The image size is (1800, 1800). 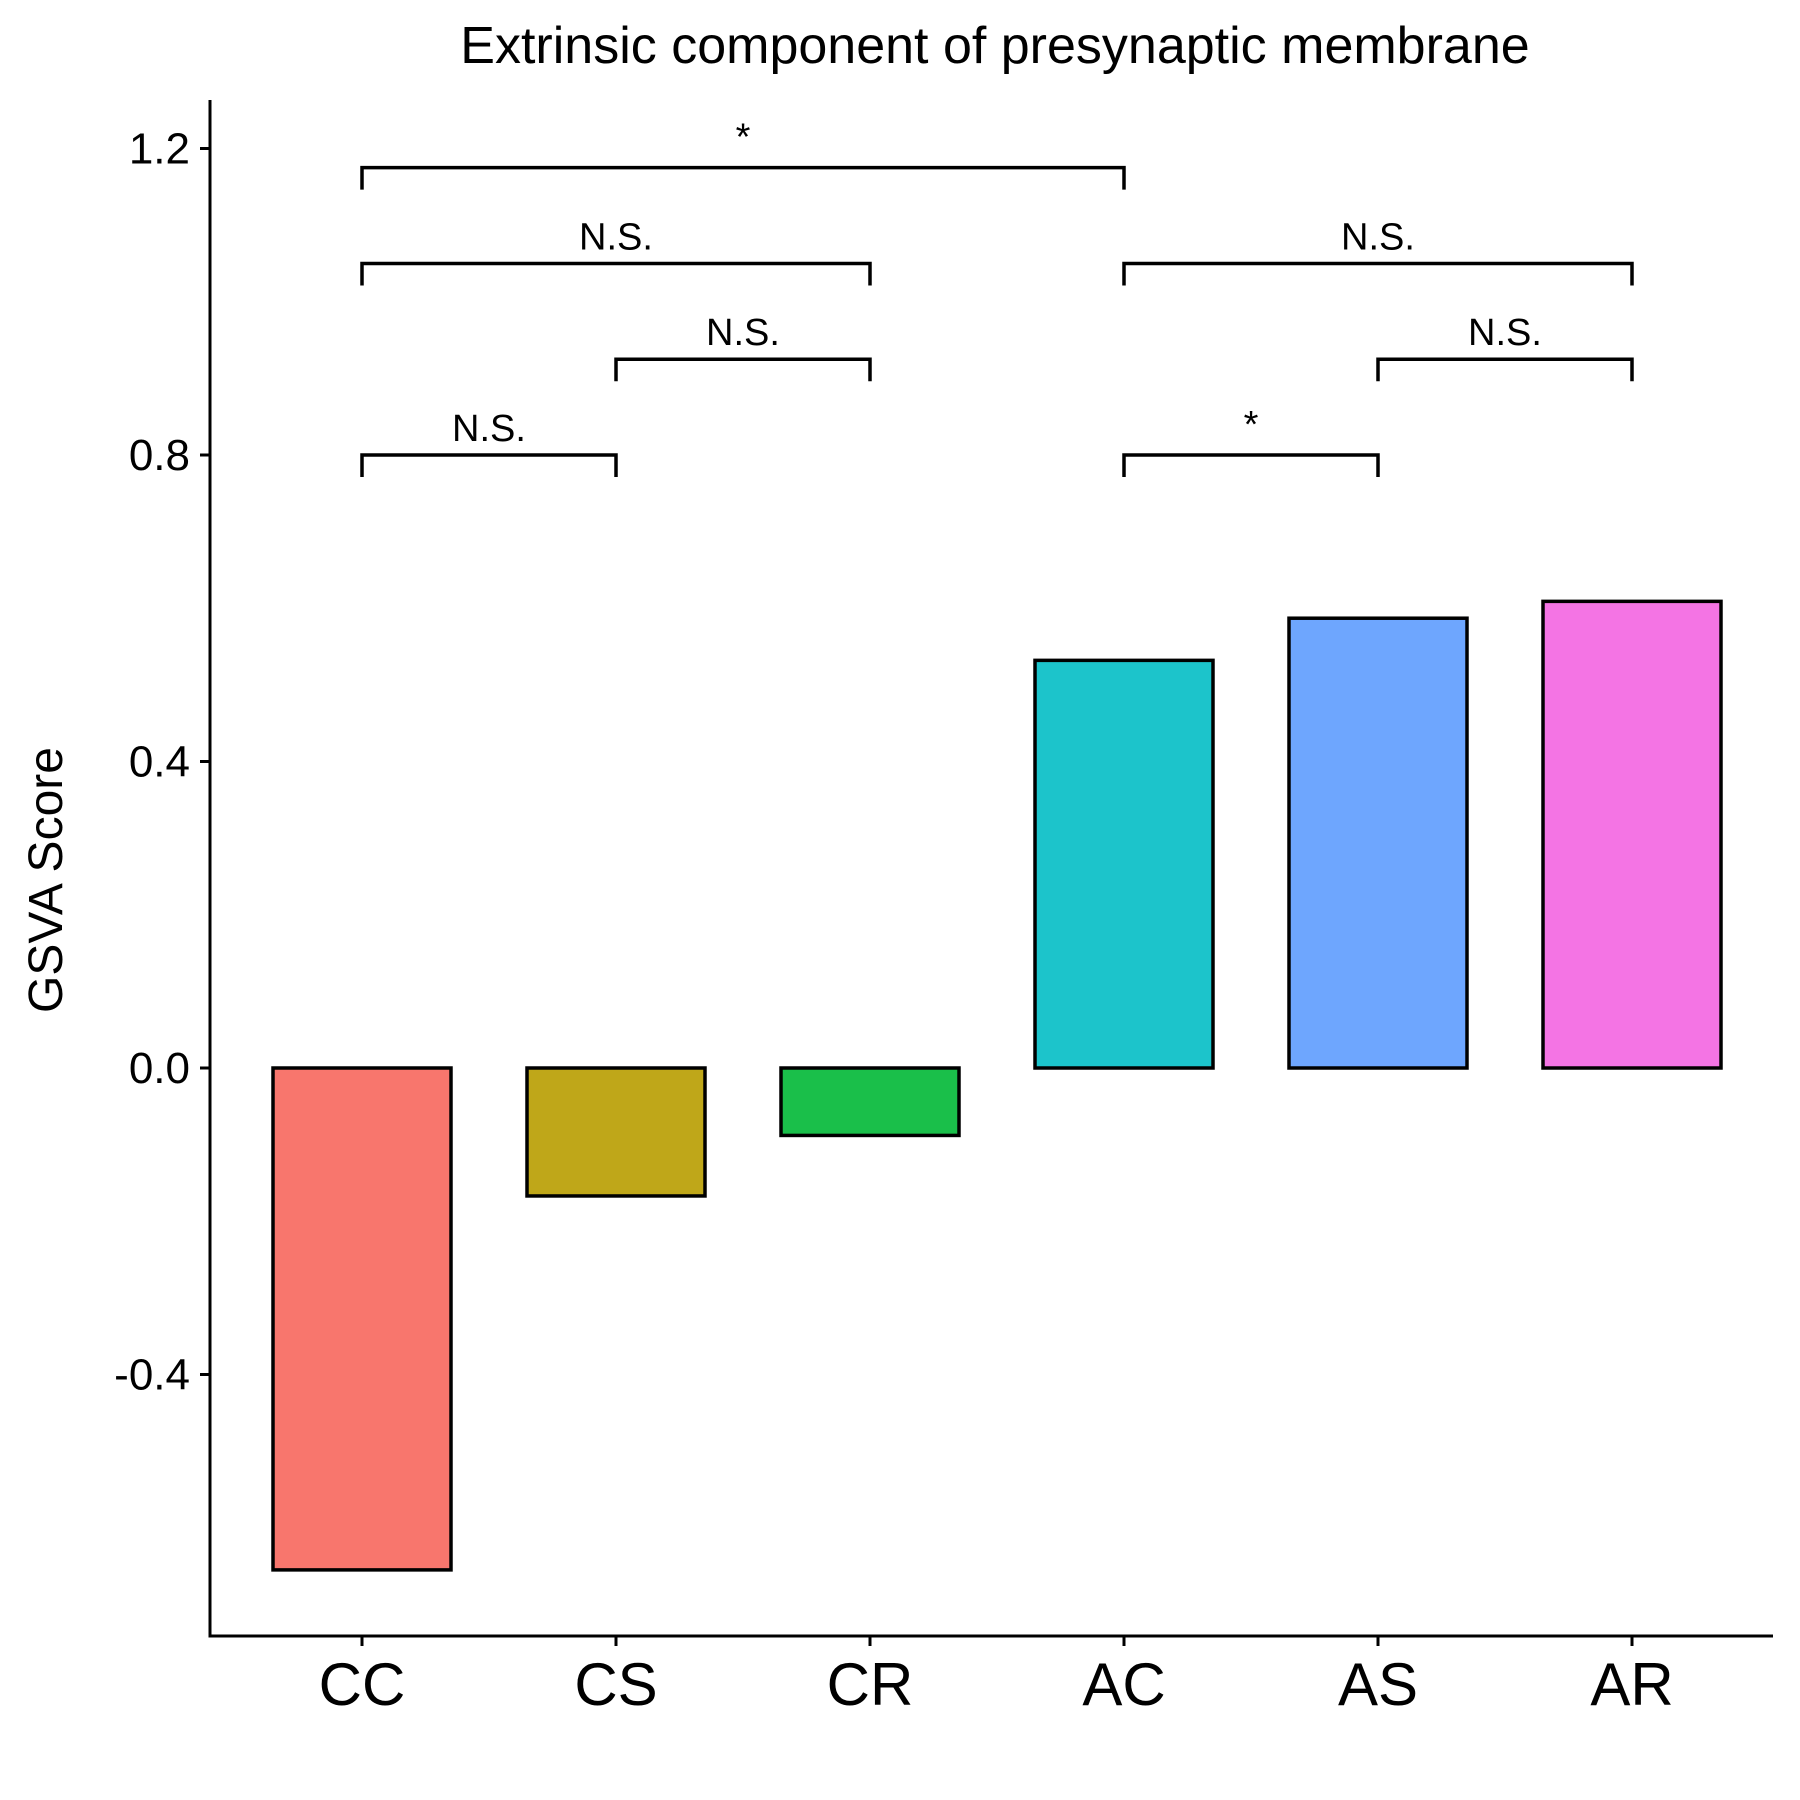 I want to click on y-tick-label: 0.0, so click(x=159, y=1068).